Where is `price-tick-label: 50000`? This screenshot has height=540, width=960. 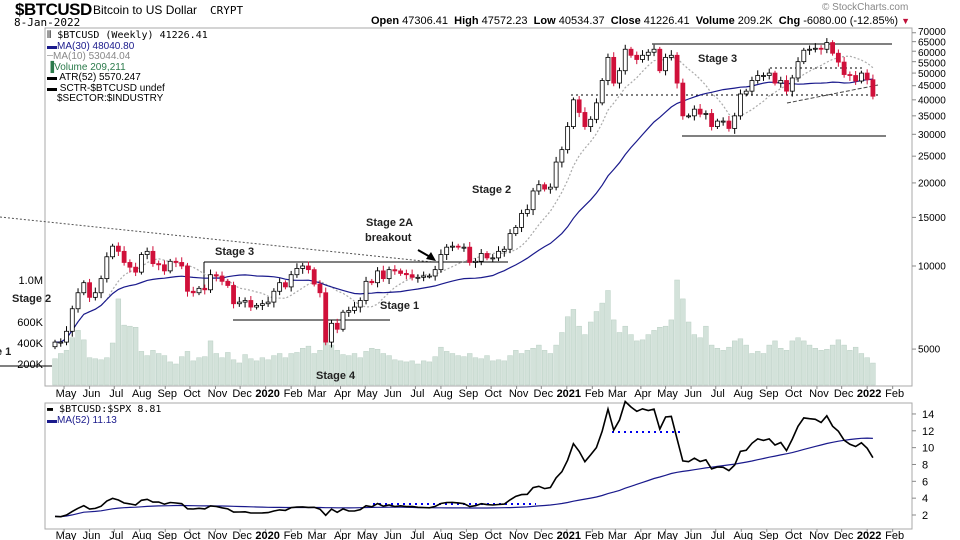
price-tick-label: 50000 is located at coordinates (932, 74).